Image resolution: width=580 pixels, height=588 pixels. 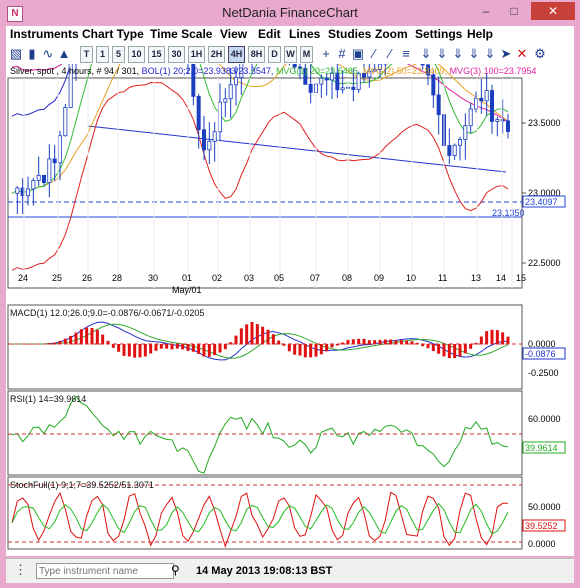 What do you see at coordinates (269, 34) in the screenshot?
I see `menu-edit: Edit` at bounding box center [269, 34].